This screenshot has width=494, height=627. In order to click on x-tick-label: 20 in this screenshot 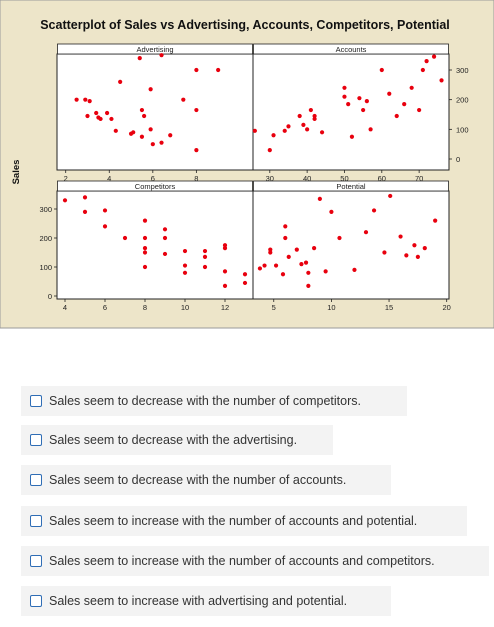, I will do `click(447, 307)`.